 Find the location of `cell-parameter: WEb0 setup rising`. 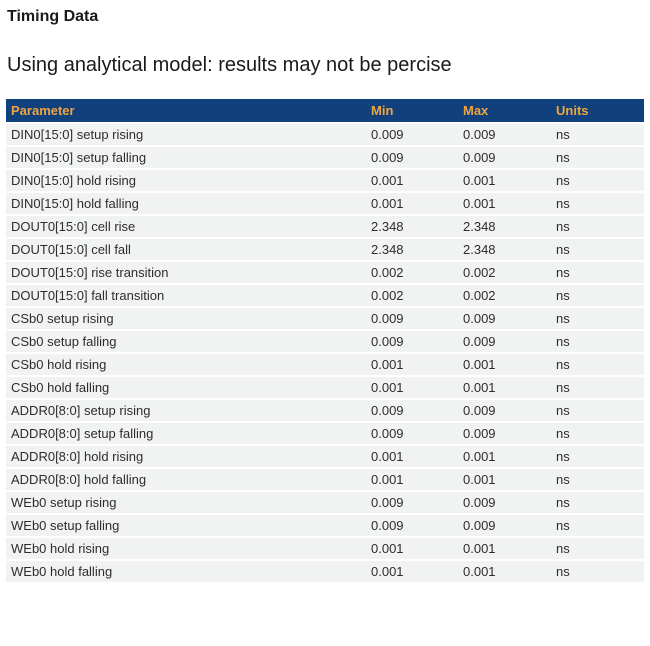

cell-parameter: WEb0 setup rising is located at coordinates (186, 503).